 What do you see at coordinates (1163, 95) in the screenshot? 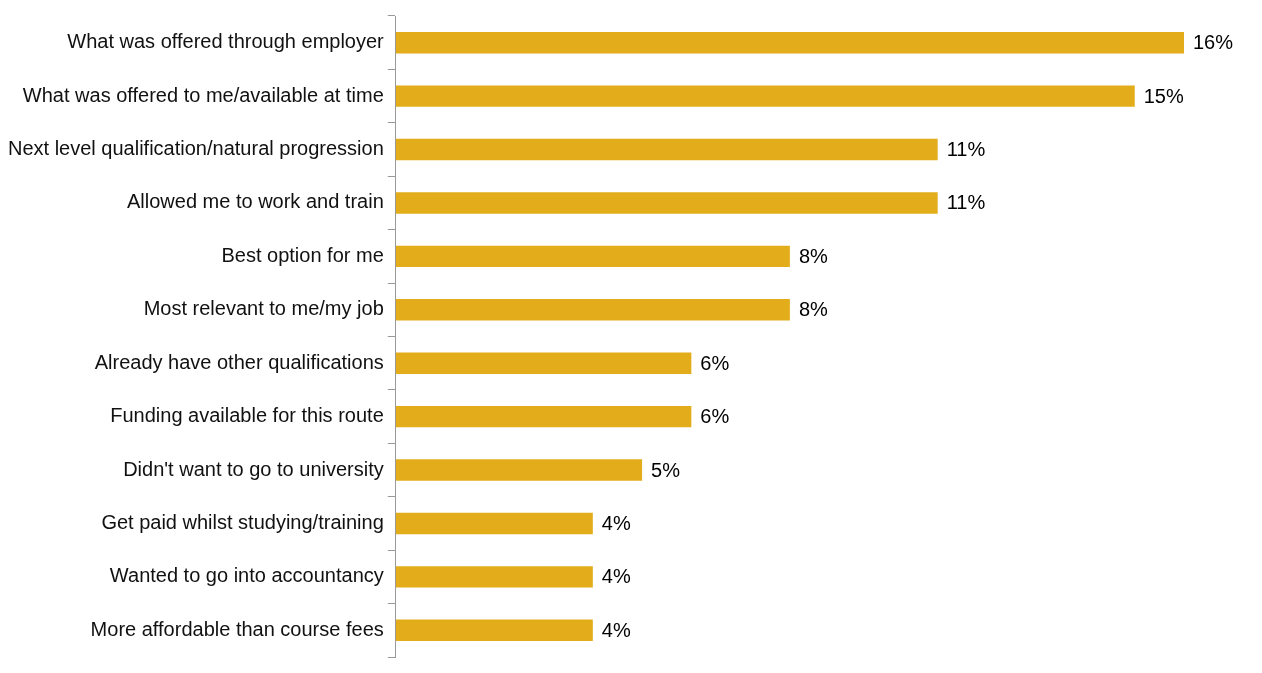
I see `data-label: 15%` at bounding box center [1163, 95].